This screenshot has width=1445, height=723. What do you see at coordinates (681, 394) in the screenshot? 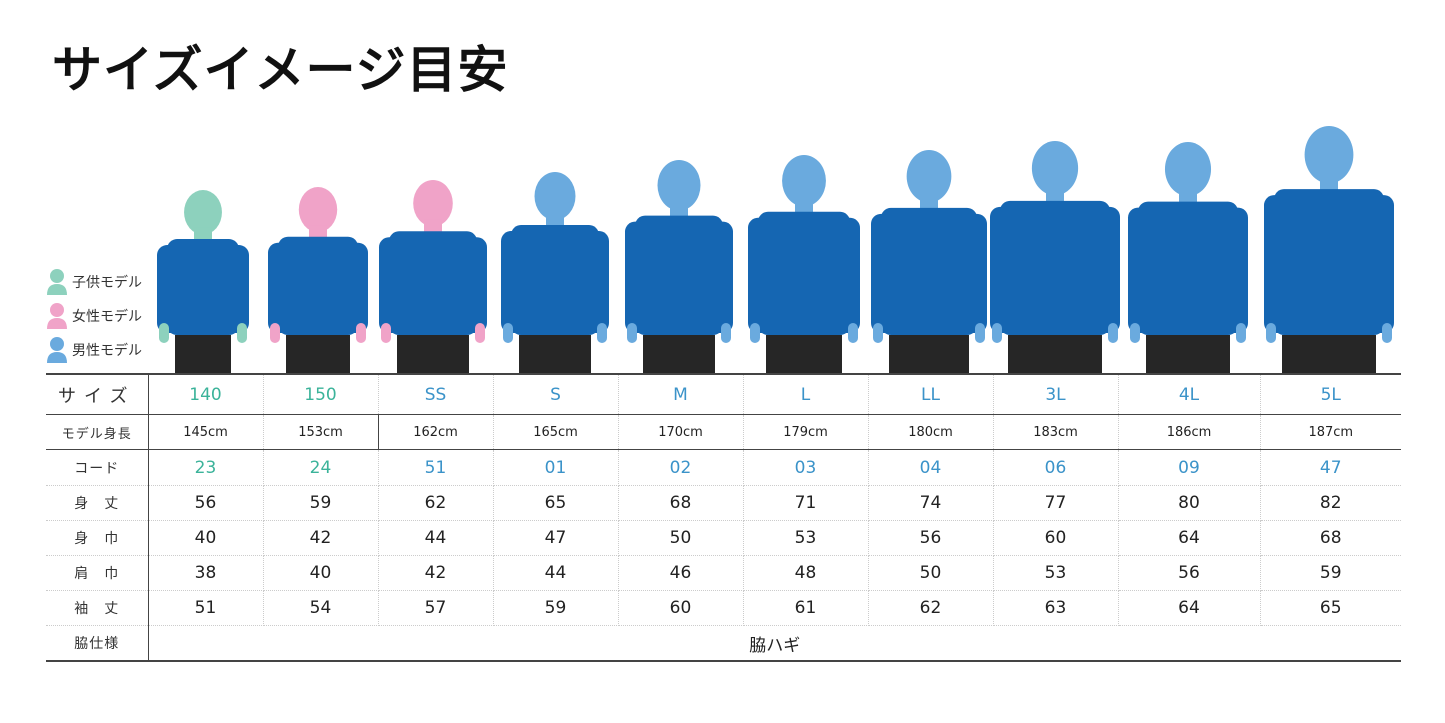
I see `size-cell: M` at bounding box center [681, 394].